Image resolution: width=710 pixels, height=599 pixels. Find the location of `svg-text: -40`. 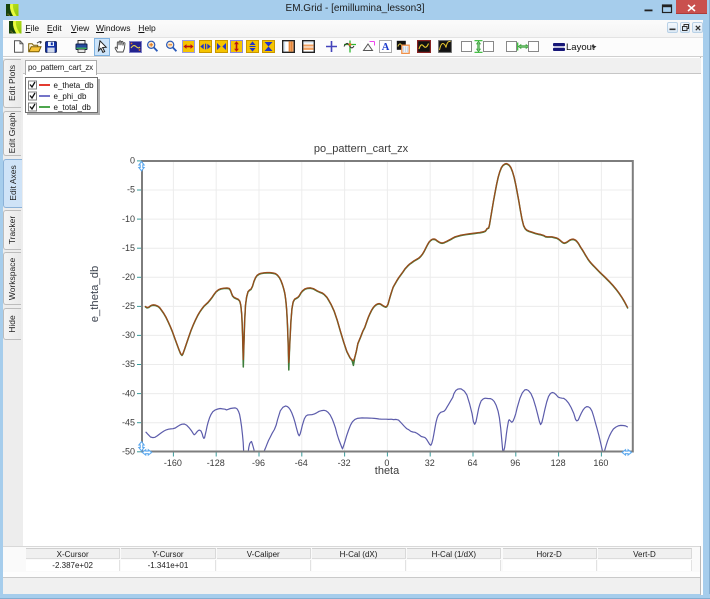

svg-text: -40 is located at coordinates (128, 393).